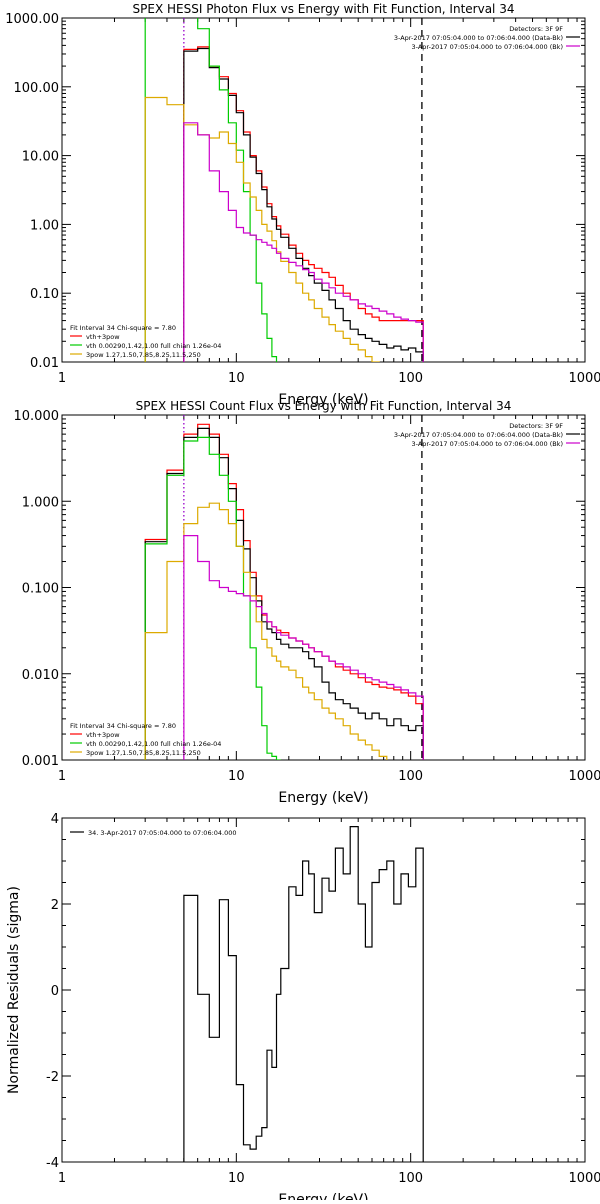 This screenshot has height=1204, width=600. Describe the element at coordinates (52, 1077) in the screenshot. I see `y-tick-label: -2` at that location.